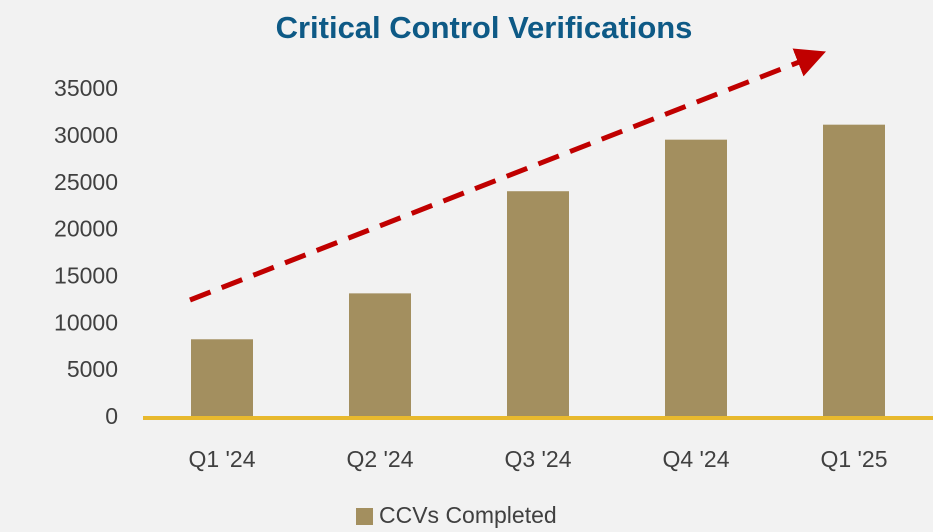 The width and height of the screenshot is (933, 532). Describe the element at coordinates (221, 459) in the screenshot. I see `x-tick-label: Q1 '24` at that location.